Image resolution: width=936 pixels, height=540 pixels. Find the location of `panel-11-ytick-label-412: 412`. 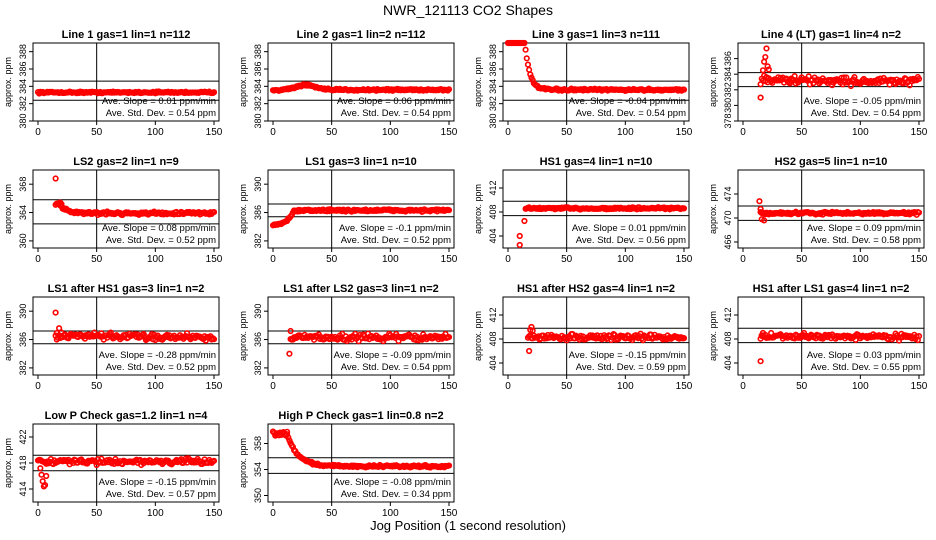

panel-11-ytick-label-412: 412 is located at coordinates (493, 314).